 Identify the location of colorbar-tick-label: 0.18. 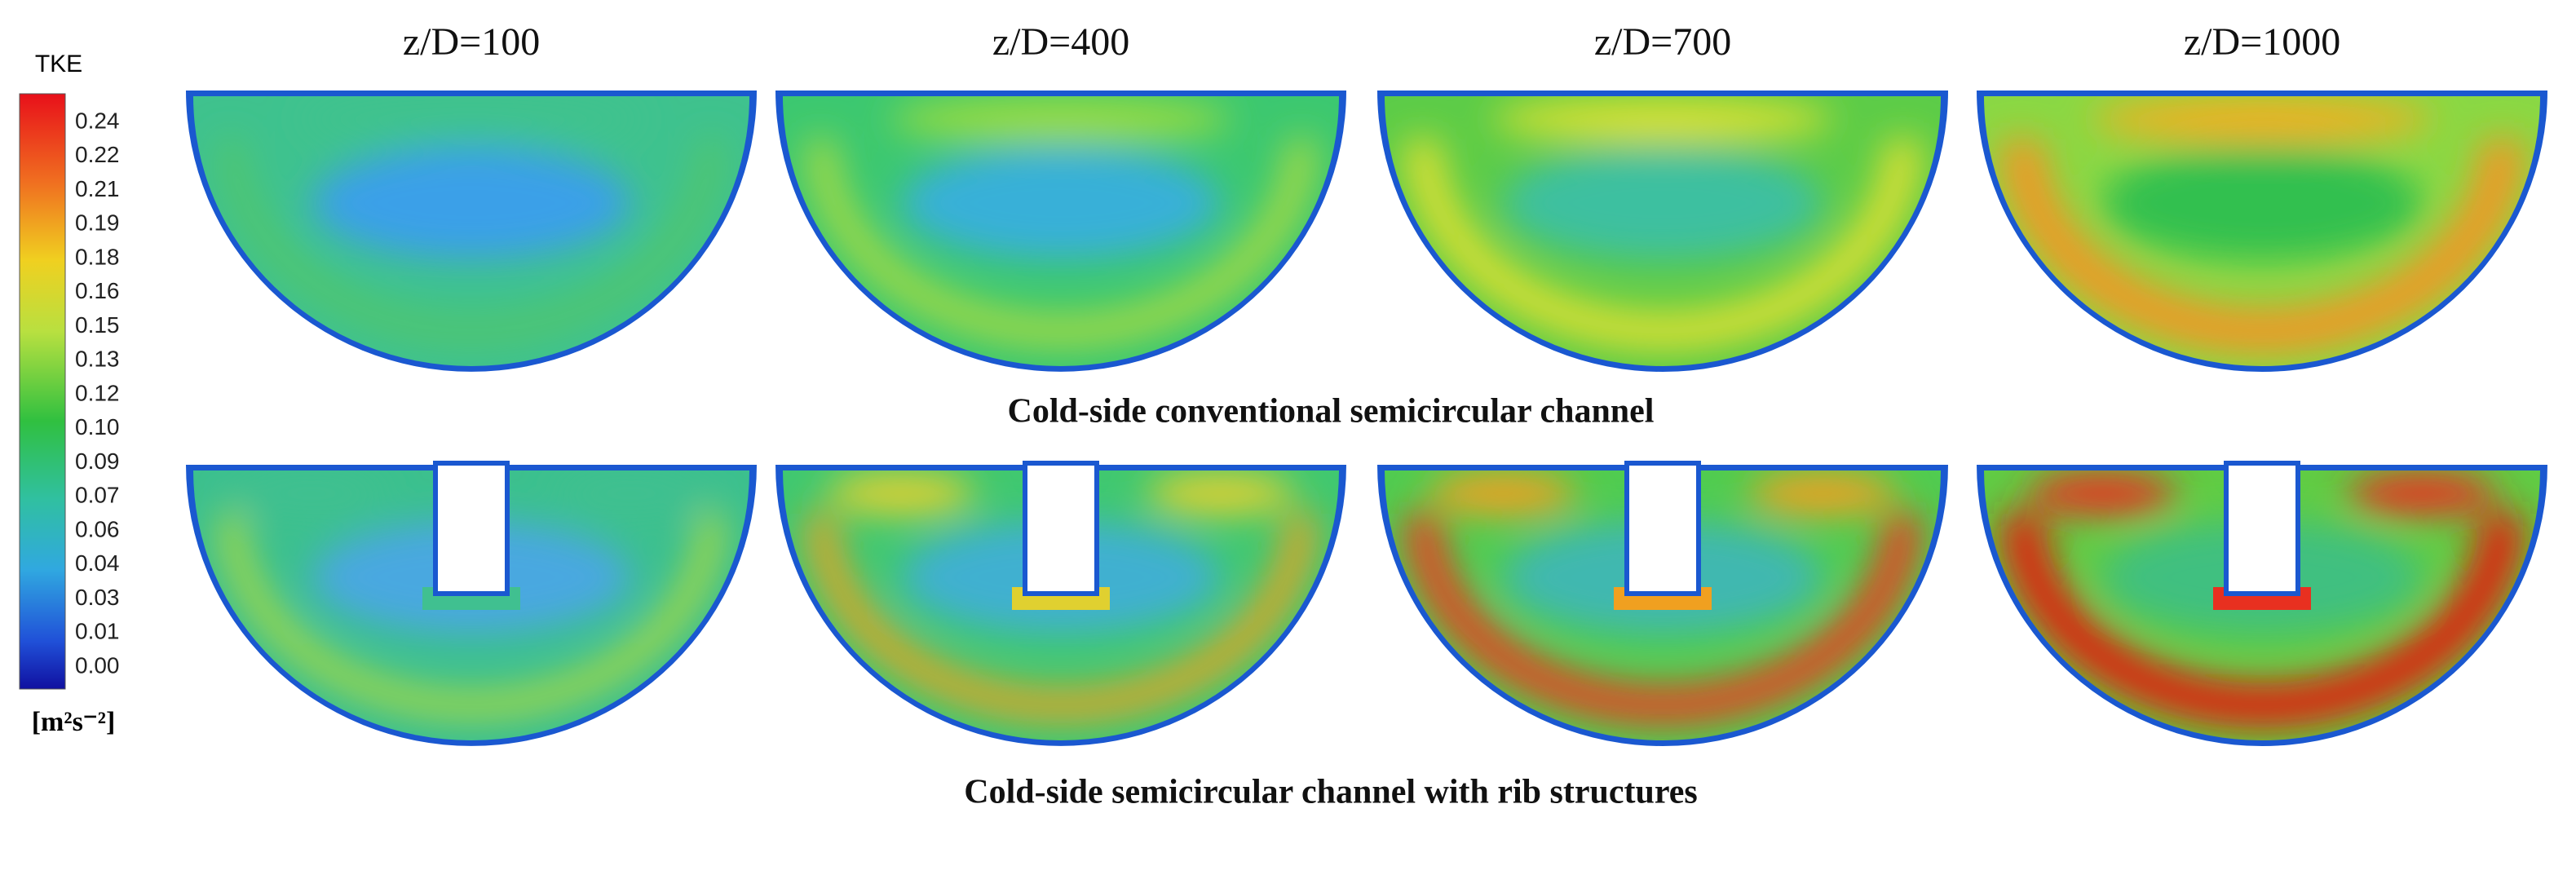
(97, 256).